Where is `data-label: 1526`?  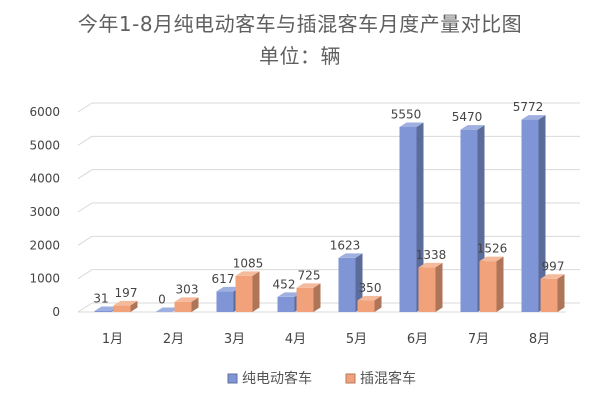 data-label: 1526 is located at coordinates (492, 249).